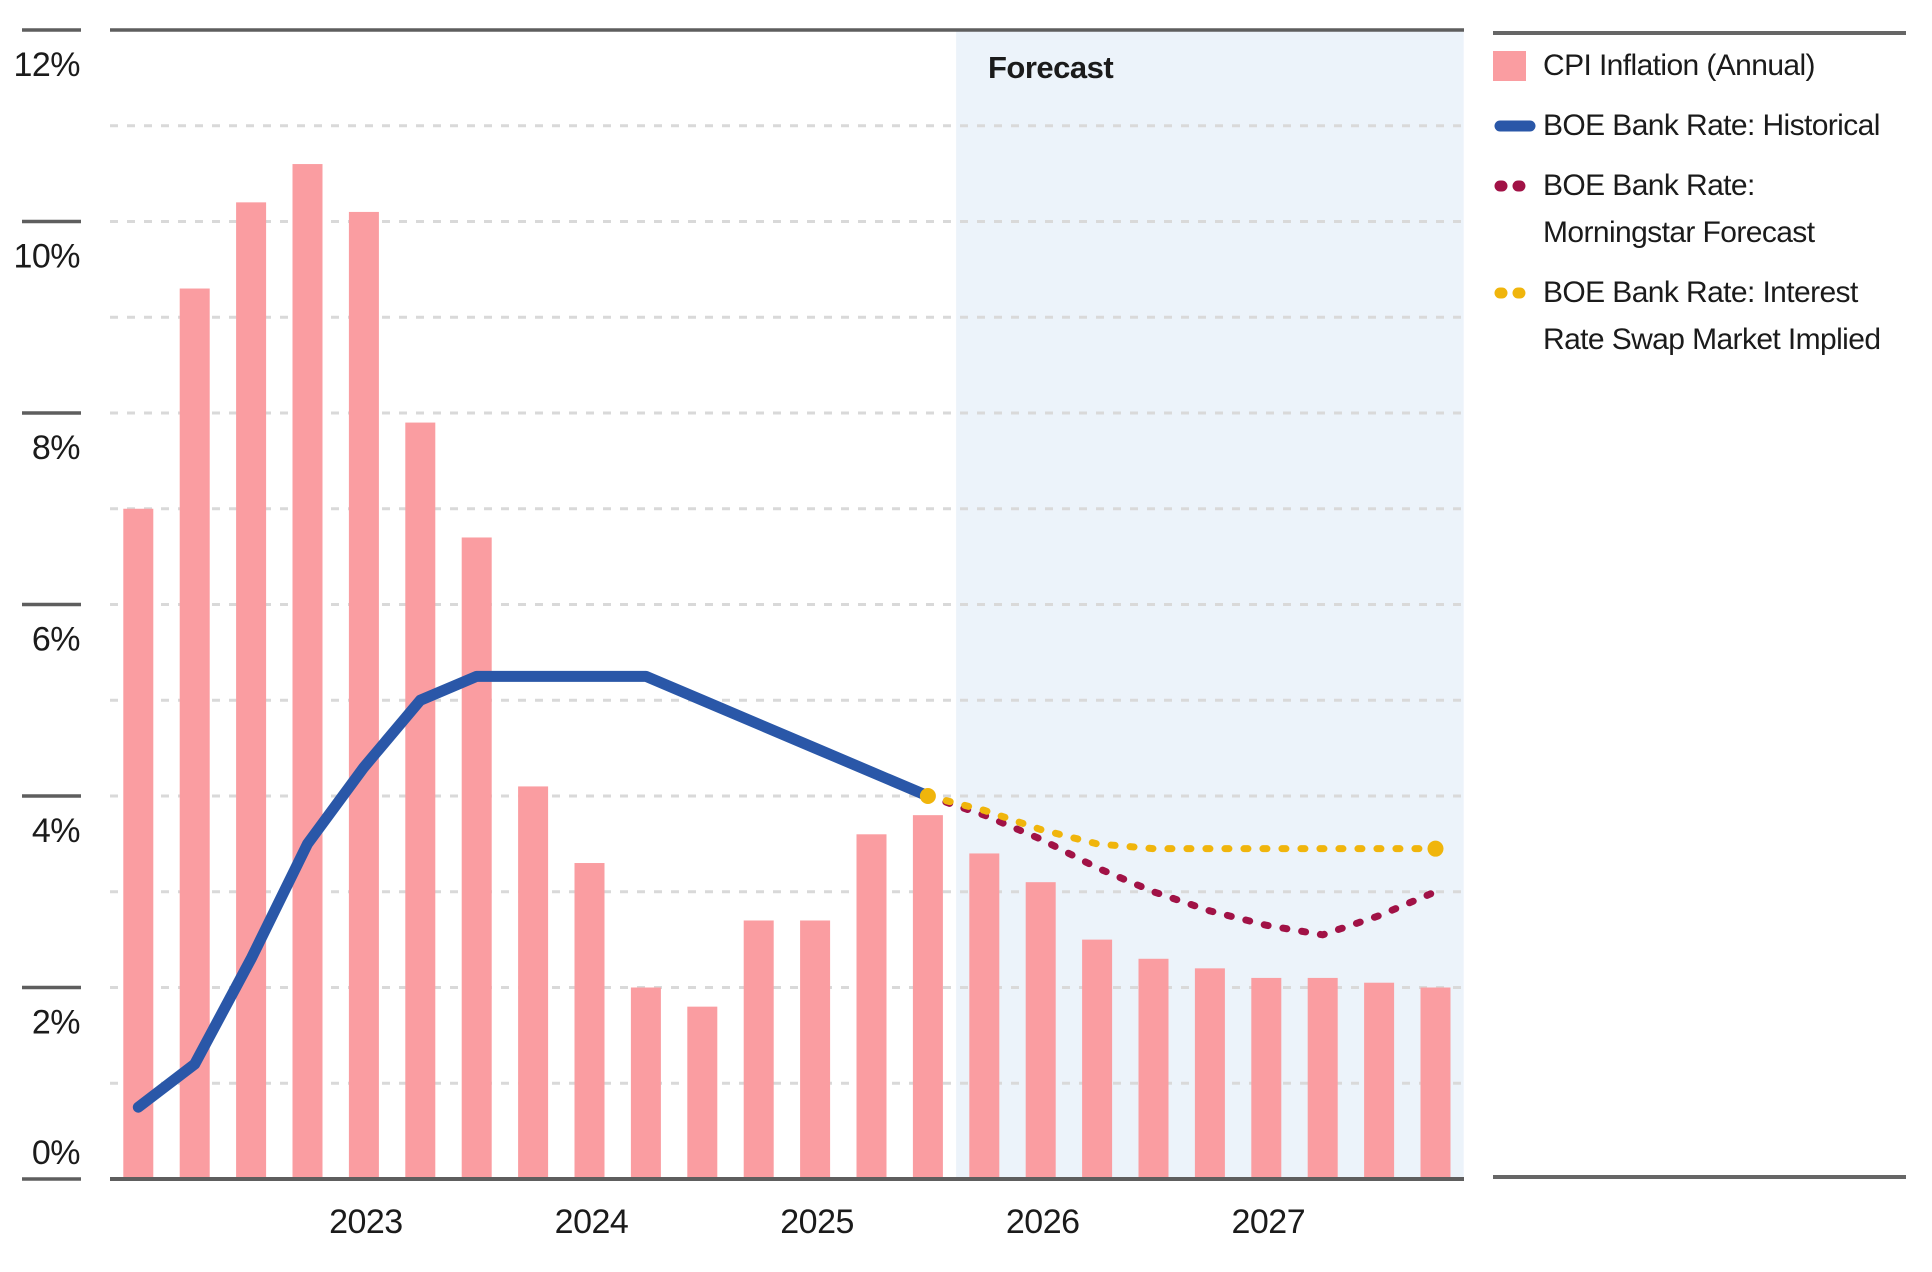  I want to click on series-end-dot, so click(1435, 848).